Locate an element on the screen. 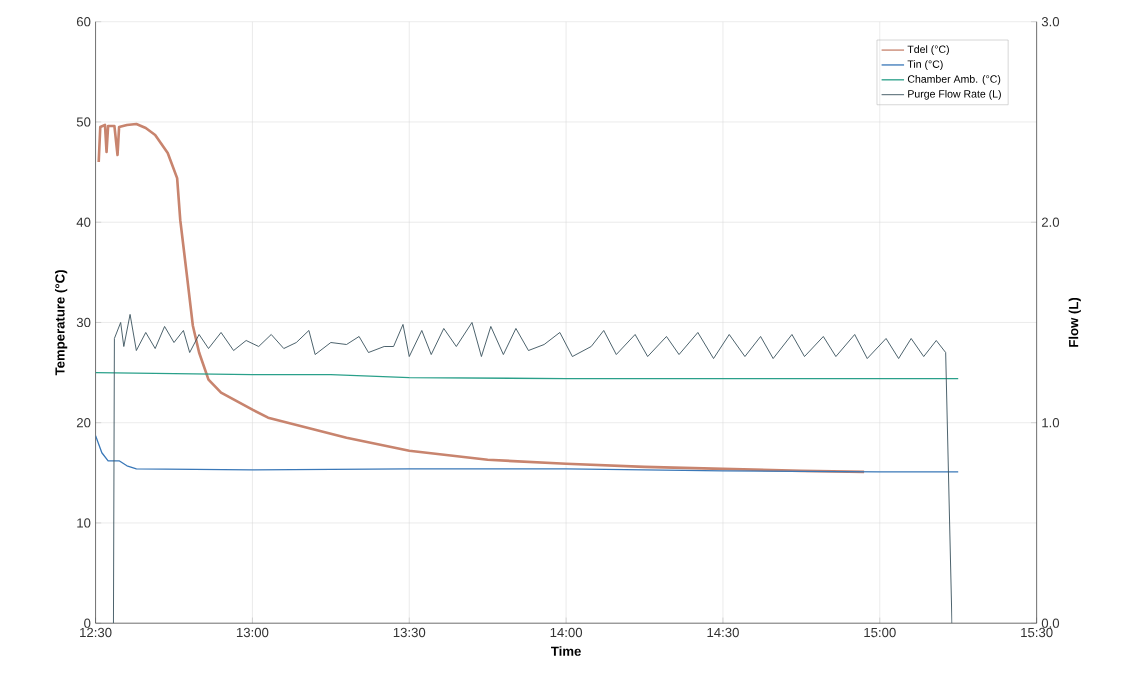  y2-axis-title: Flow (L) is located at coordinates (1074, 322).